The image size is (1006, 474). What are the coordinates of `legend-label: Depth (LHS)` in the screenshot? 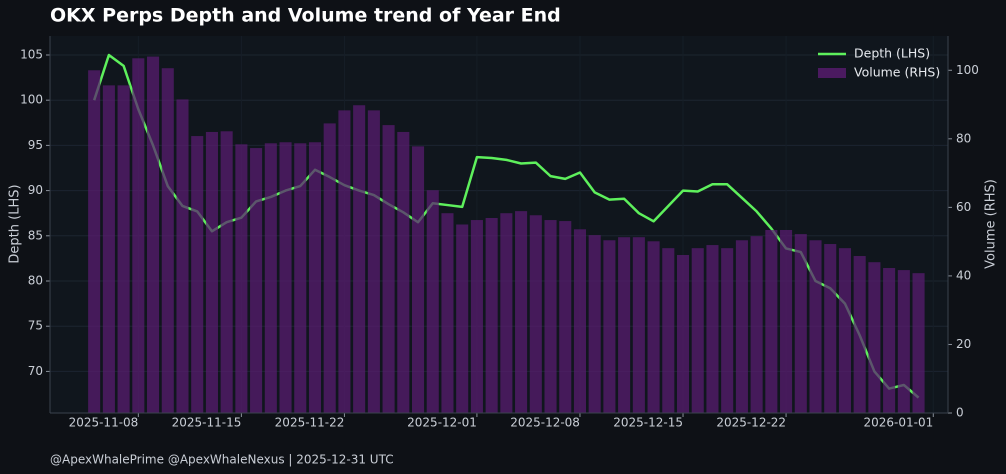 It's located at (892, 53).